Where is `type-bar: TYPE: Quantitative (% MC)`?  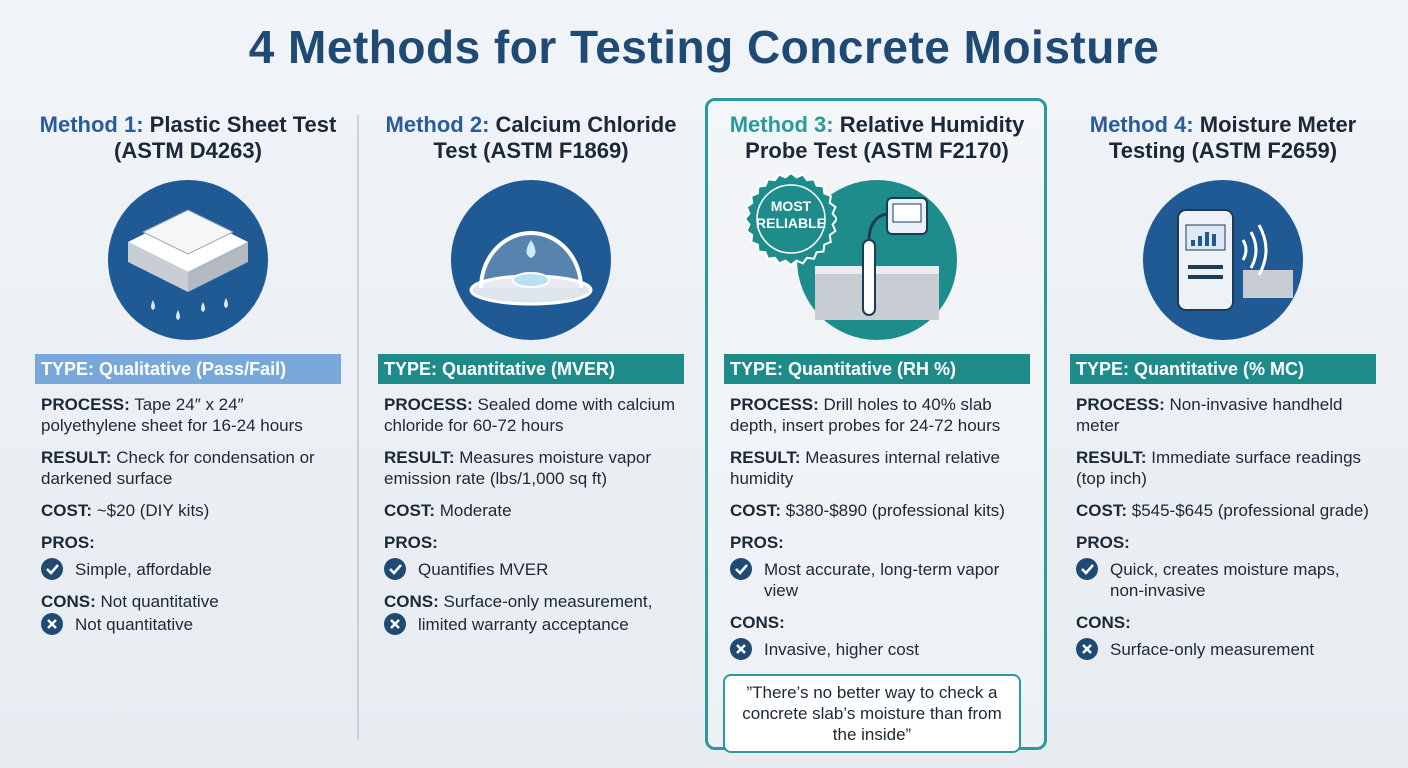
type-bar: TYPE: Quantitative (% MC) is located at coordinates (1223, 369).